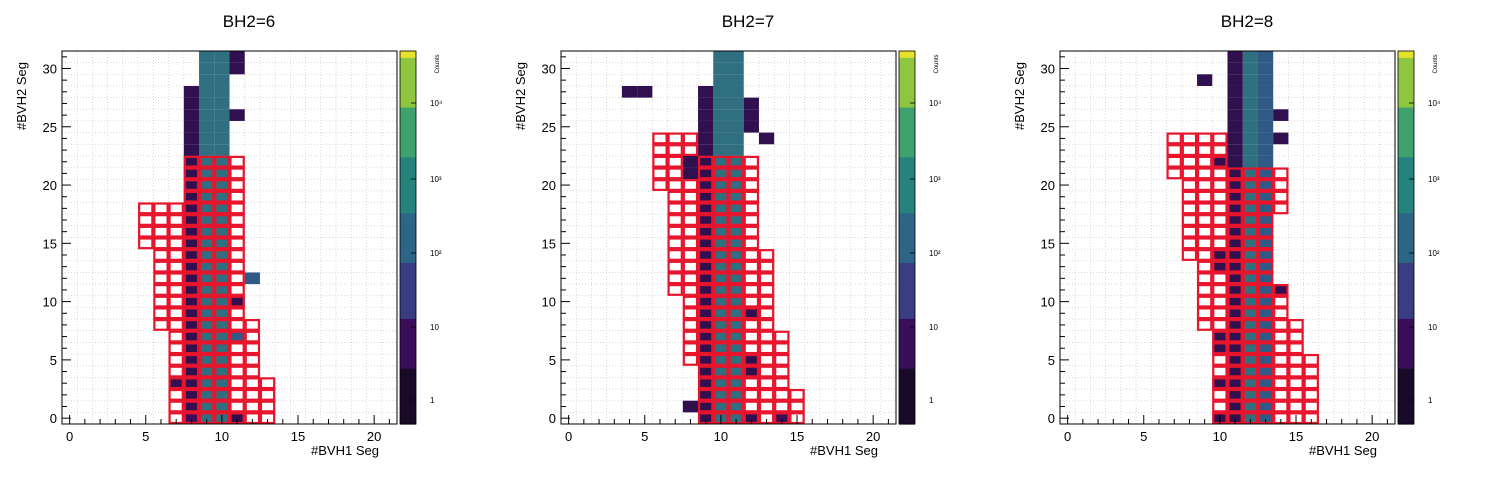 The width and height of the screenshot is (1498, 480). What do you see at coordinates (644, 436) in the screenshot?
I see `x-tick-label: 5` at bounding box center [644, 436].